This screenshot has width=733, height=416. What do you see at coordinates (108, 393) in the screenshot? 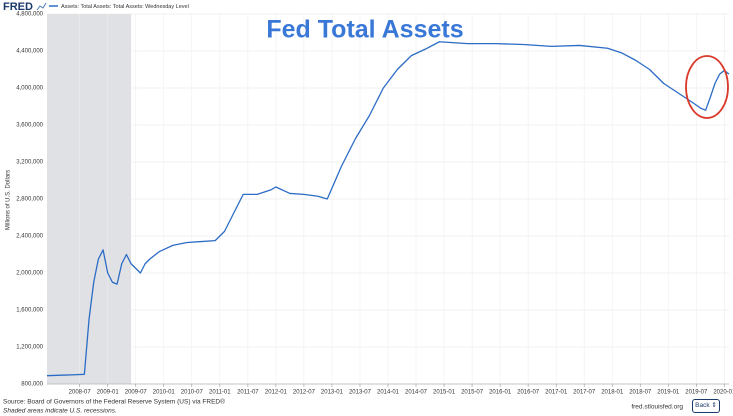
I see `x-tick-label: 2009-01` at bounding box center [108, 393].